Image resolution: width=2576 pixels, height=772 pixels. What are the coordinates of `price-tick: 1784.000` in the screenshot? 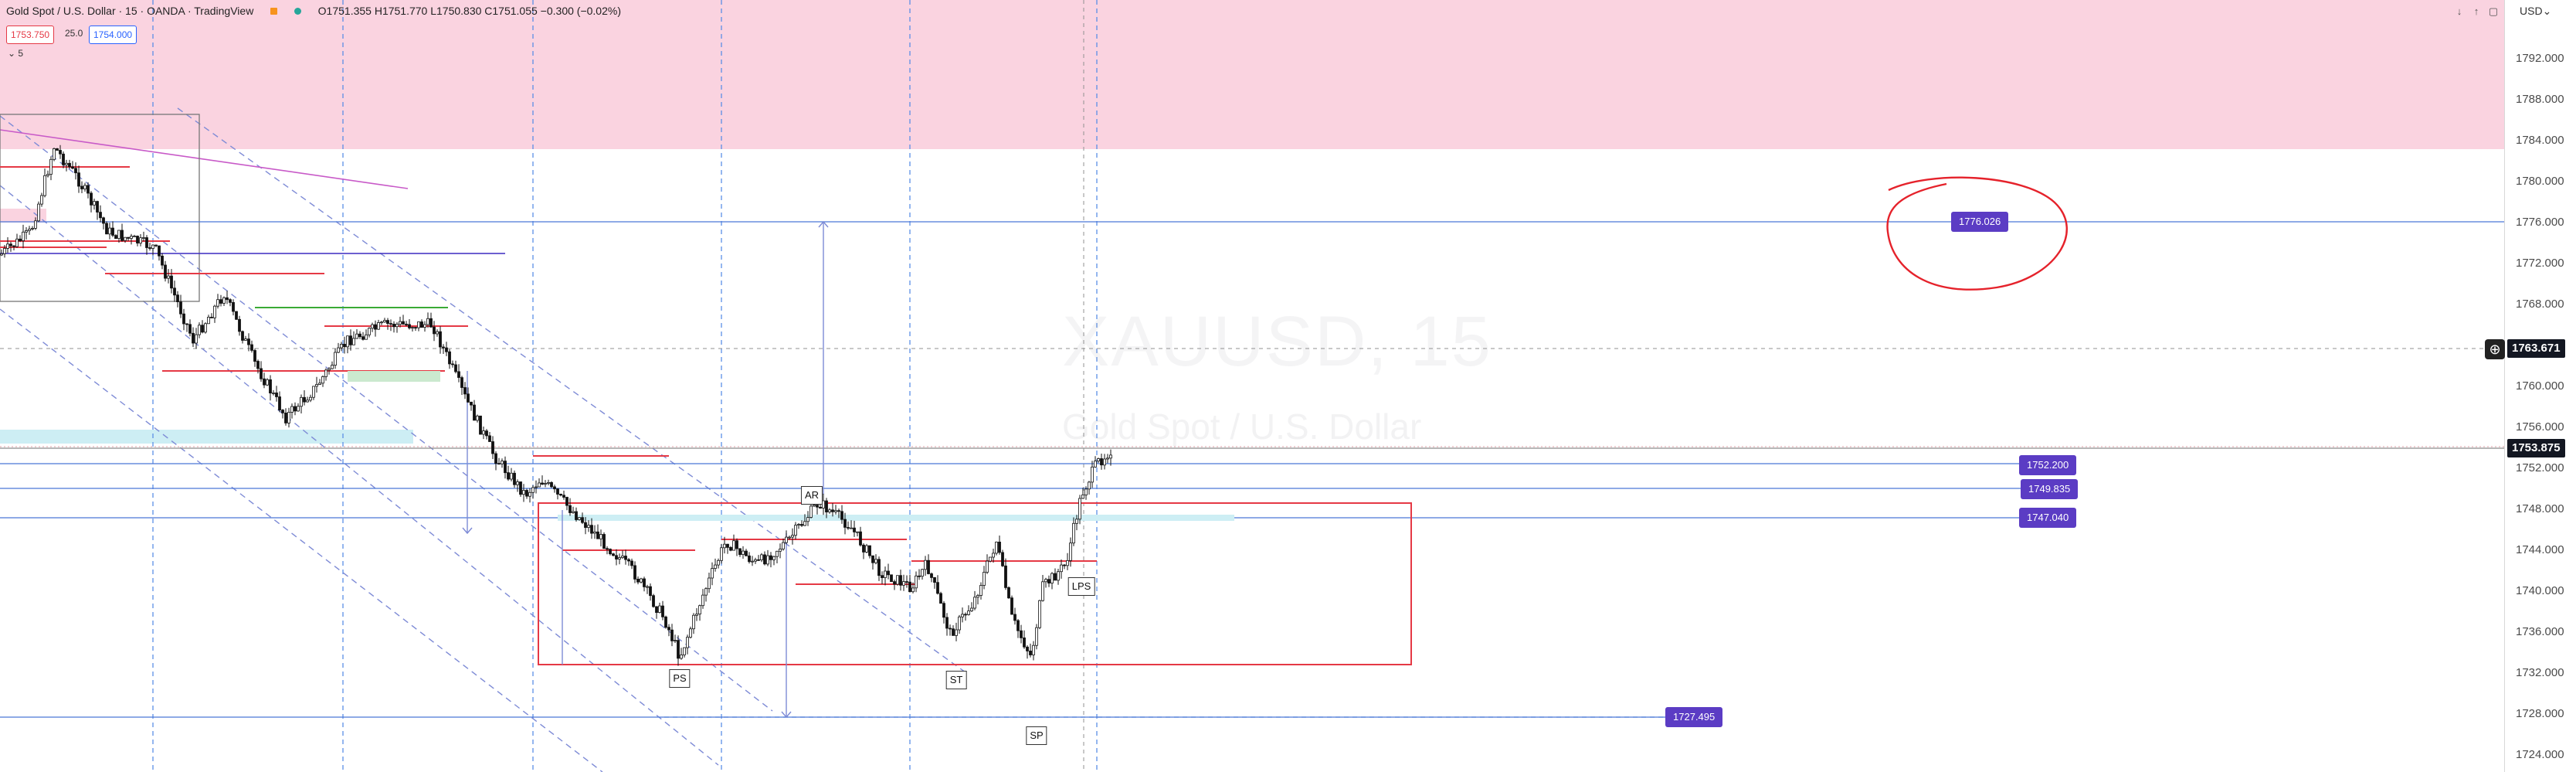 It's located at (2540, 140).